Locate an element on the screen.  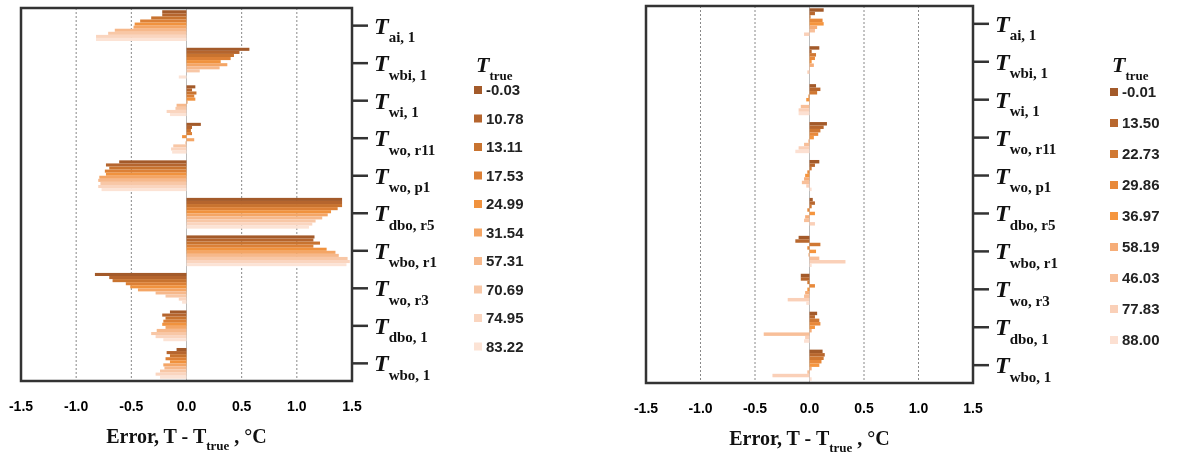
legend-label: 58.19 is located at coordinates (1141, 246).